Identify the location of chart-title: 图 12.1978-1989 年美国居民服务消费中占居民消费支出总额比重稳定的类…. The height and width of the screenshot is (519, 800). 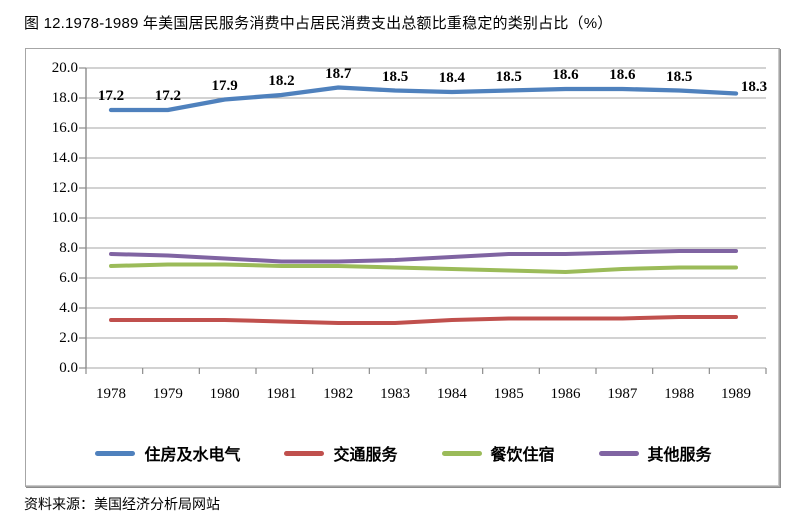
(318, 23).